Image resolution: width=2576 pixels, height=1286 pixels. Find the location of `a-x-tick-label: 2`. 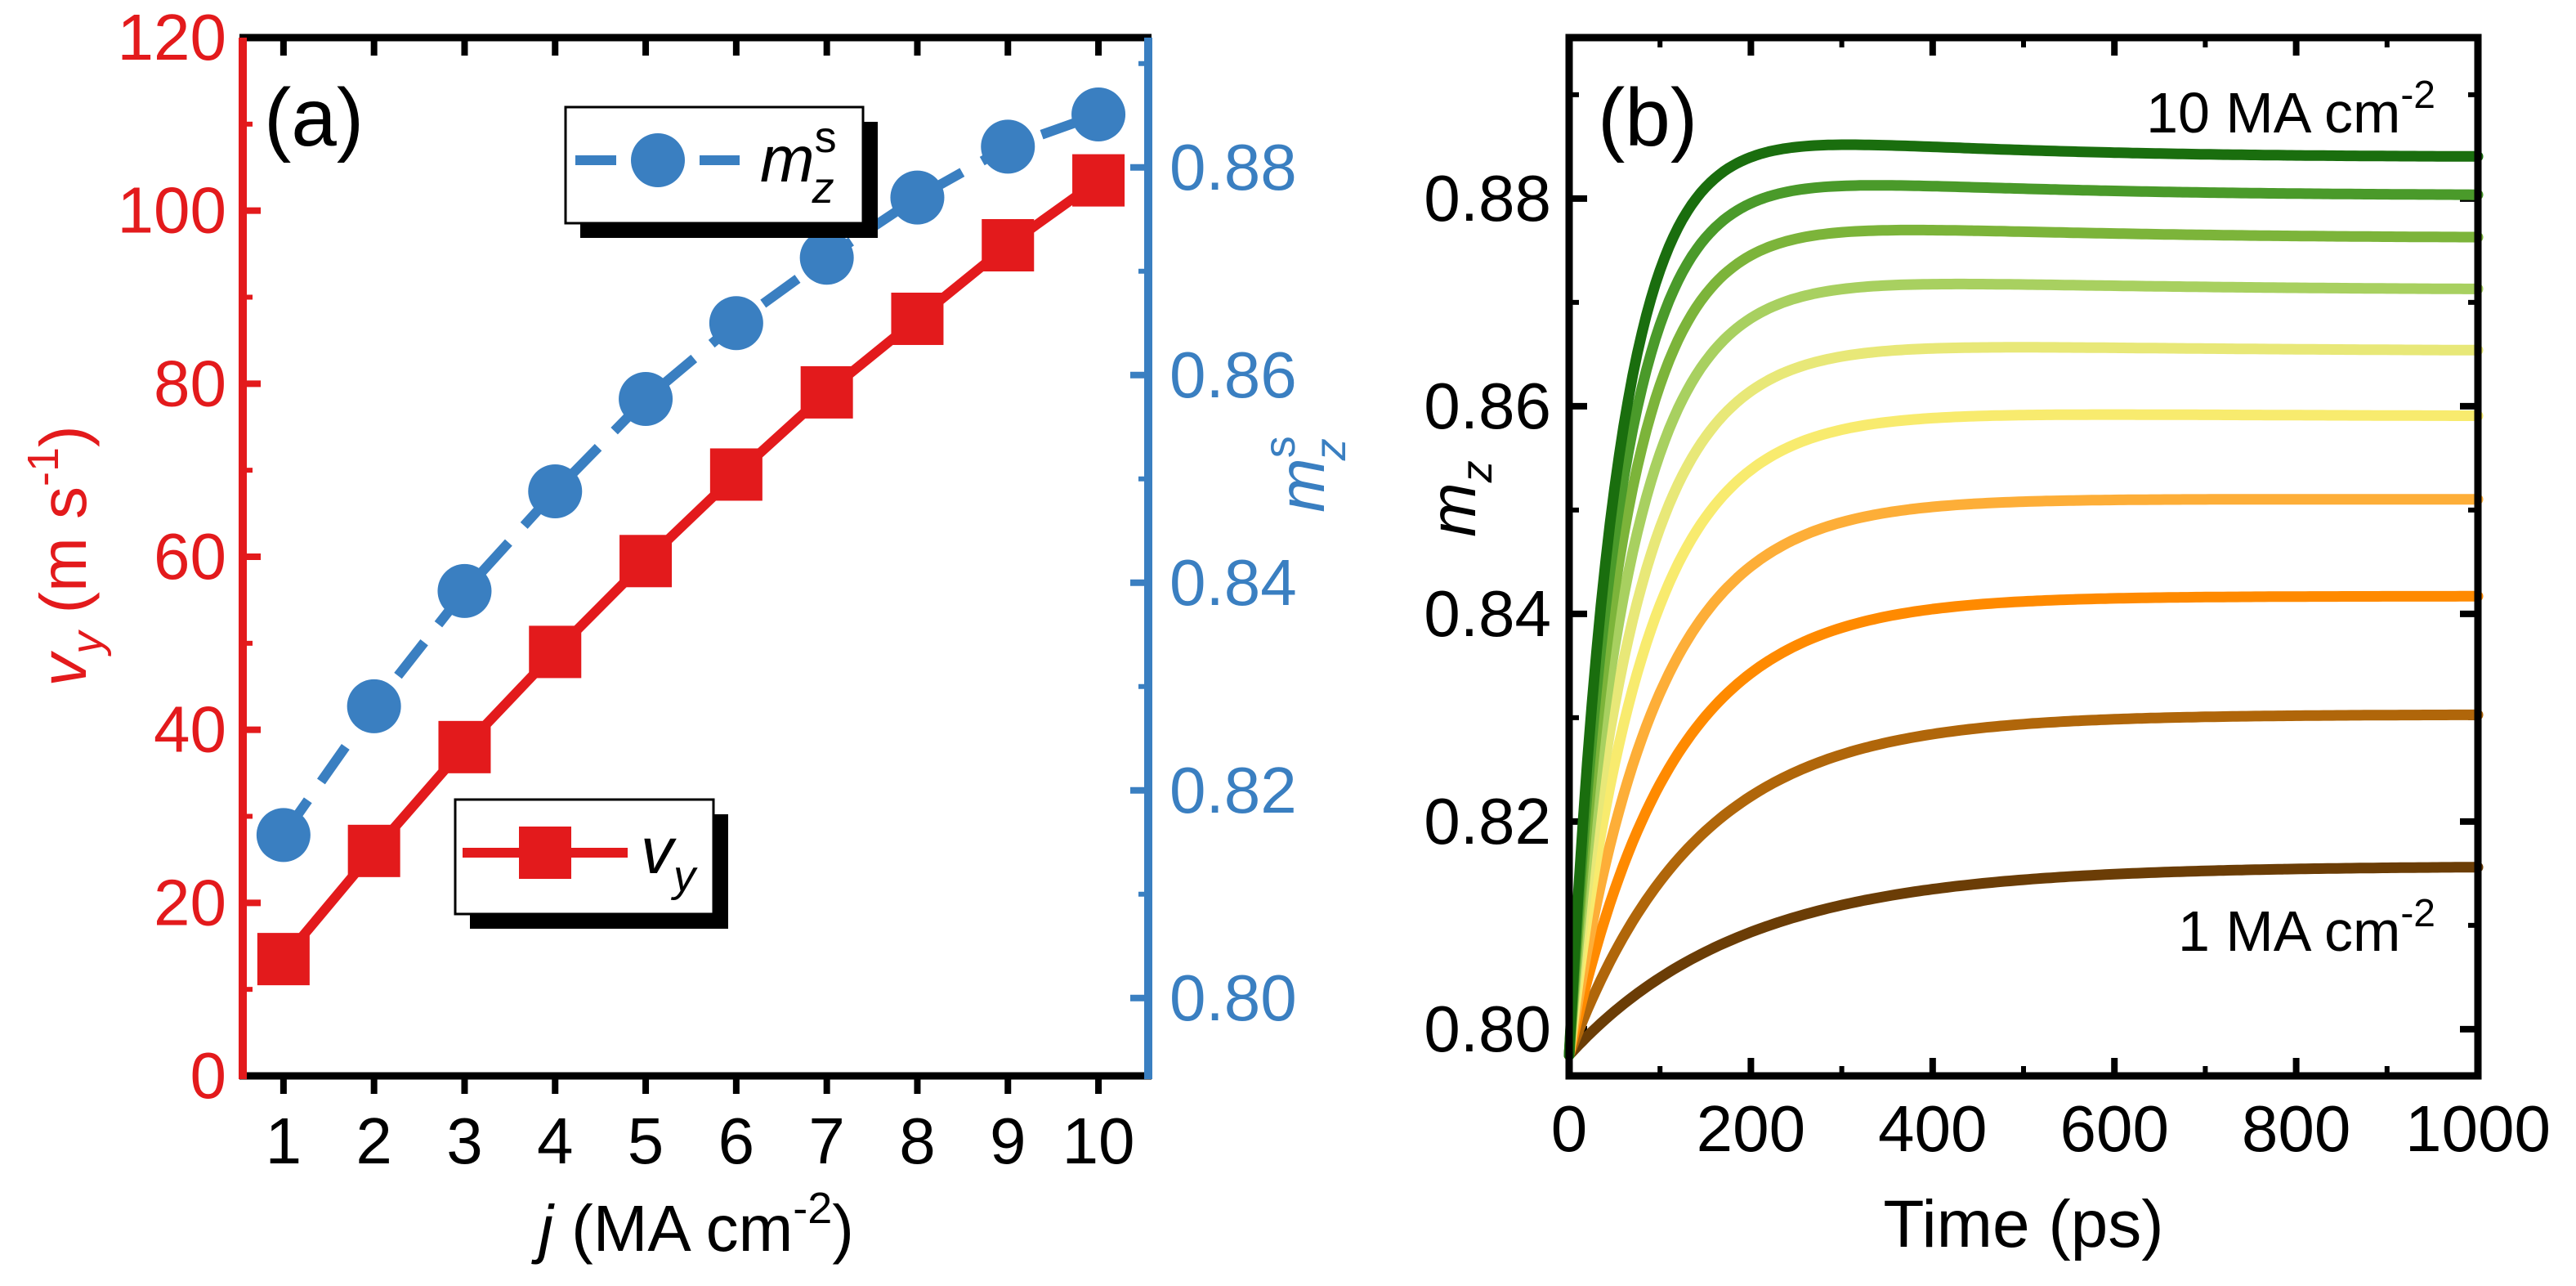

a-x-tick-label: 2 is located at coordinates (374, 1141).